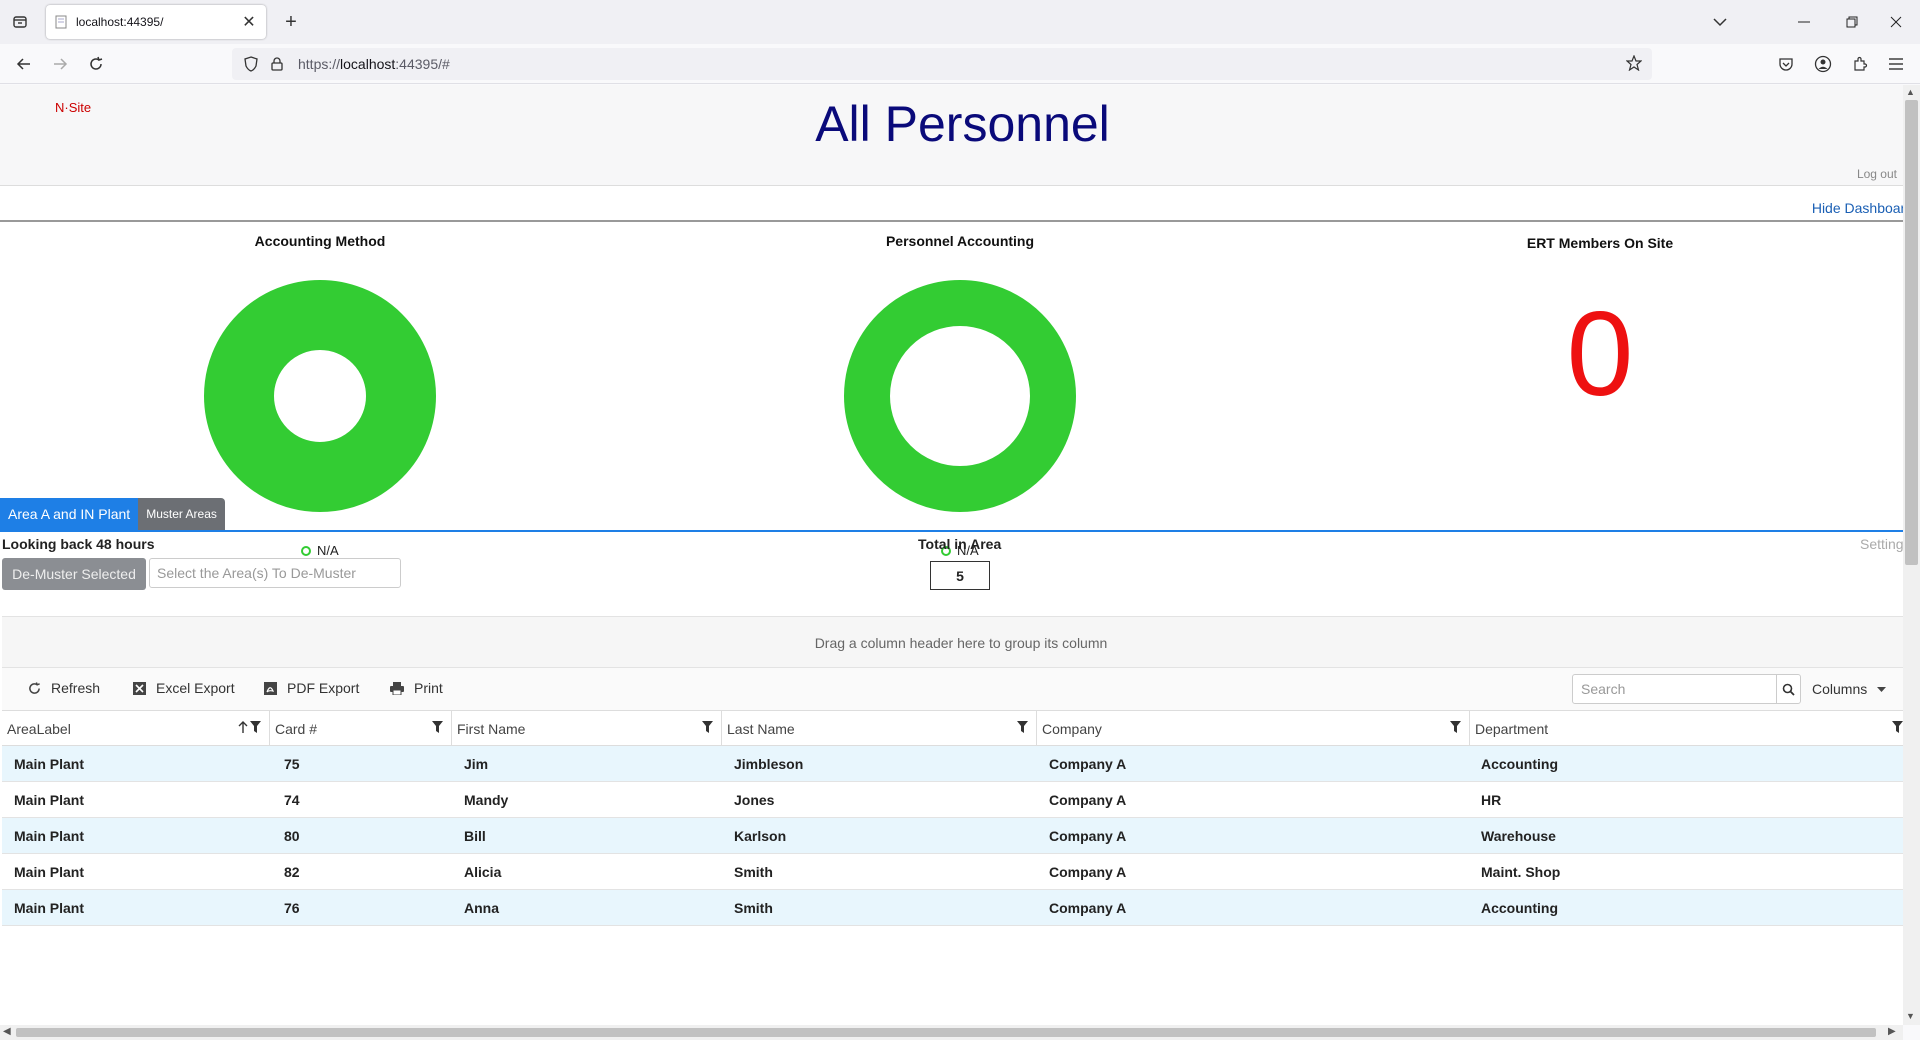 The width and height of the screenshot is (1920, 1040). I want to click on donut-slice, so click(320, 396).